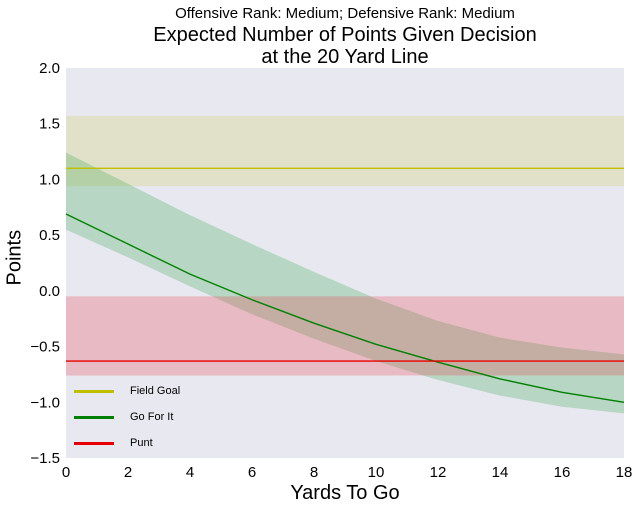 This screenshot has width=638, height=511. I want to click on legend-swatch-go-for-it, so click(94, 417).